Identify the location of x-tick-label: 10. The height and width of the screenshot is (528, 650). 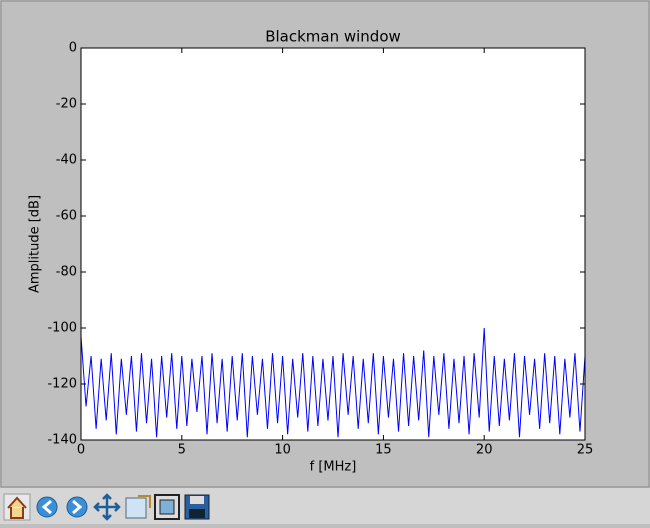
(282, 450).